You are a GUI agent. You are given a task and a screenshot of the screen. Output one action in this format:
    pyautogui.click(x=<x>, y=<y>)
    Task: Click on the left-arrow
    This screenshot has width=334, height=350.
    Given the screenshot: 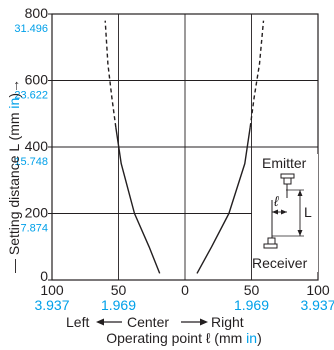 What is the action you would take?
    pyautogui.click(x=109, y=322)
    